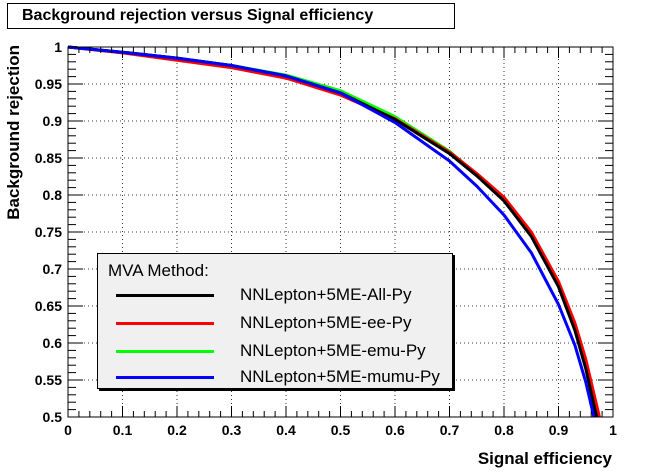 The image size is (646, 472). What do you see at coordinates (165, 351) in the screenshot?
I see `legend-swatch-emu` at bounding box center [165, 351].